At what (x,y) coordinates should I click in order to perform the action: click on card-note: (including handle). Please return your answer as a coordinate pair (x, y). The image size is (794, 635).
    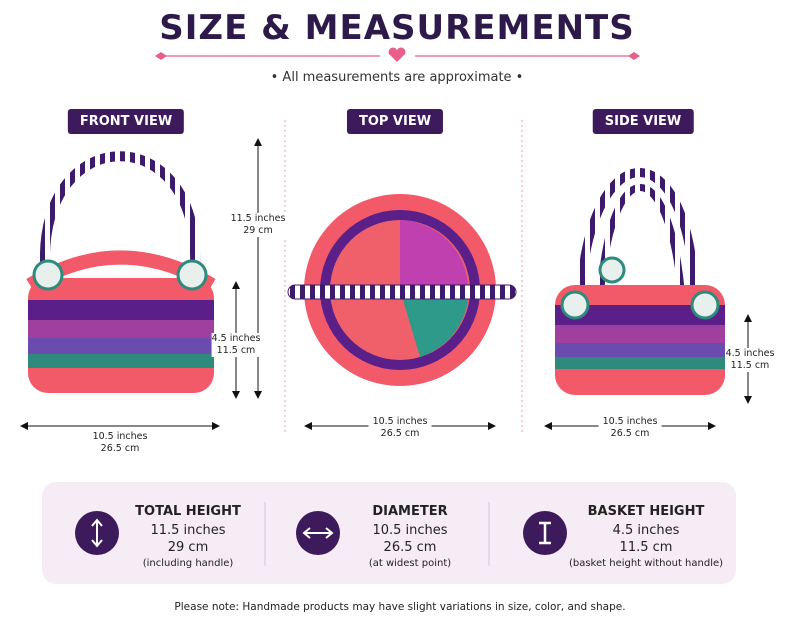
    Looking at the image, I should click on (188, 563).